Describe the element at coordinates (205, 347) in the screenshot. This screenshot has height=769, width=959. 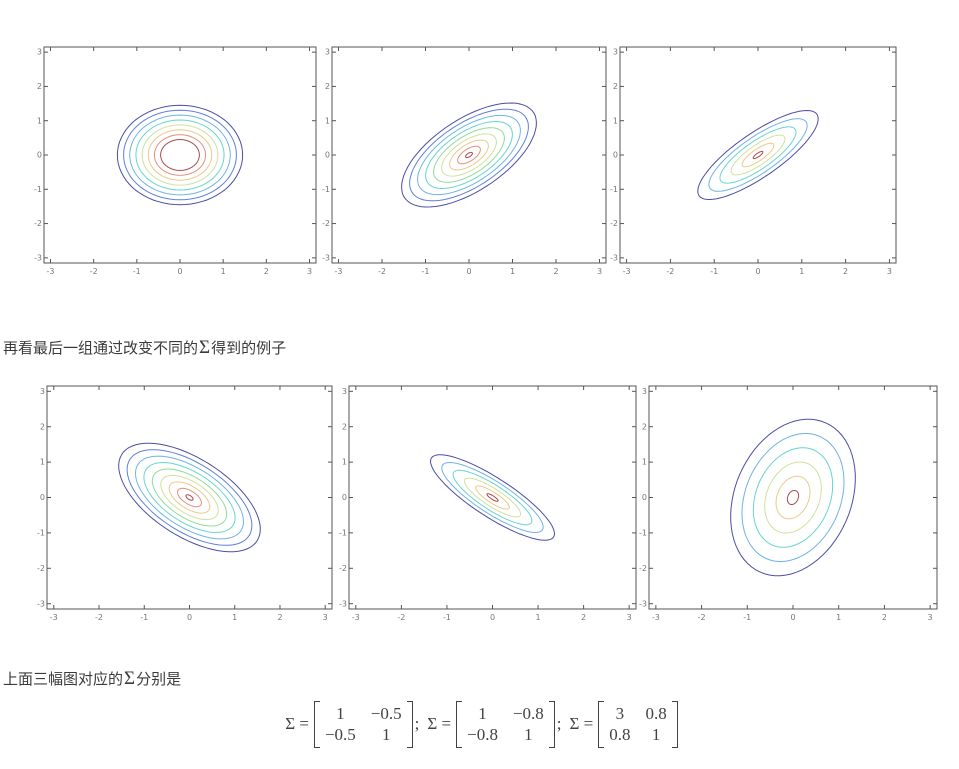
I see `sigma-symbol: Σ` at that location.